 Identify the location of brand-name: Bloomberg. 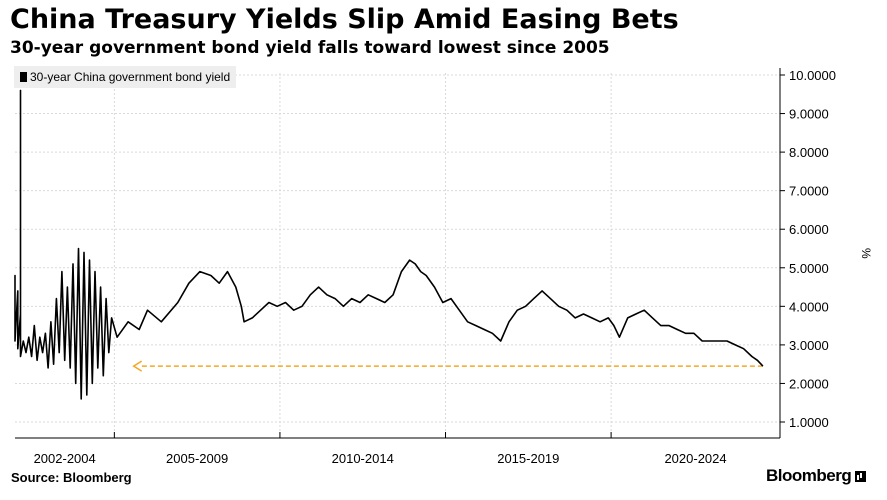
(809, 475).